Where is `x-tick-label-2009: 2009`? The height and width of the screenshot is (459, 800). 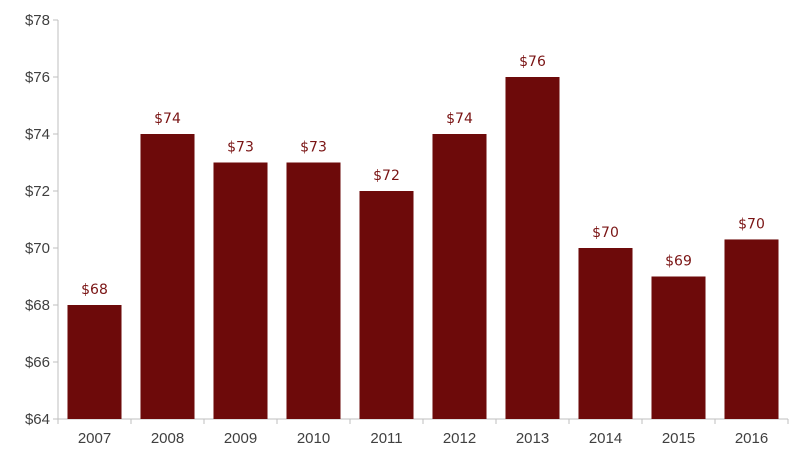
x-tick-label-2009: 2009 is located at coordinates (240, 438).